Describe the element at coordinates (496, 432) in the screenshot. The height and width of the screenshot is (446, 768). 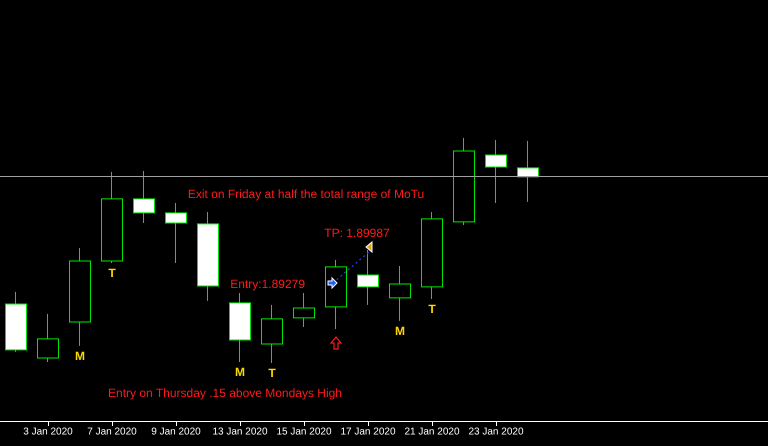
I see `x-tick-label: 23 Jan 2020` at that location.